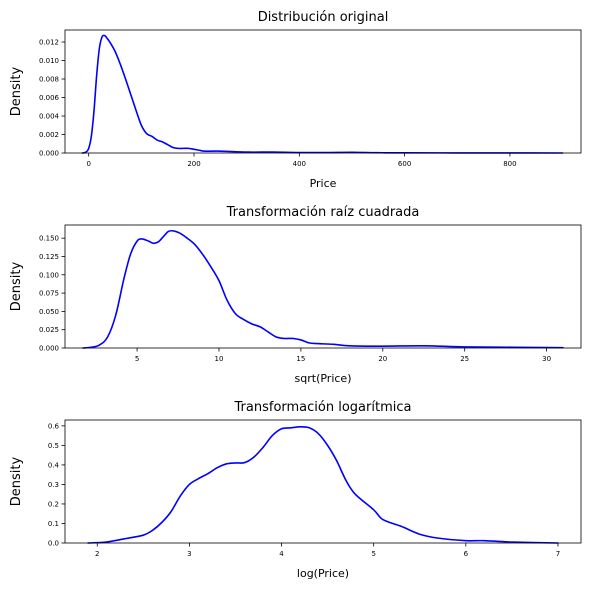 The height and width of the screenshot is (590, 590). I want to click on y-tick-label: 0.025, so click(49, 330).